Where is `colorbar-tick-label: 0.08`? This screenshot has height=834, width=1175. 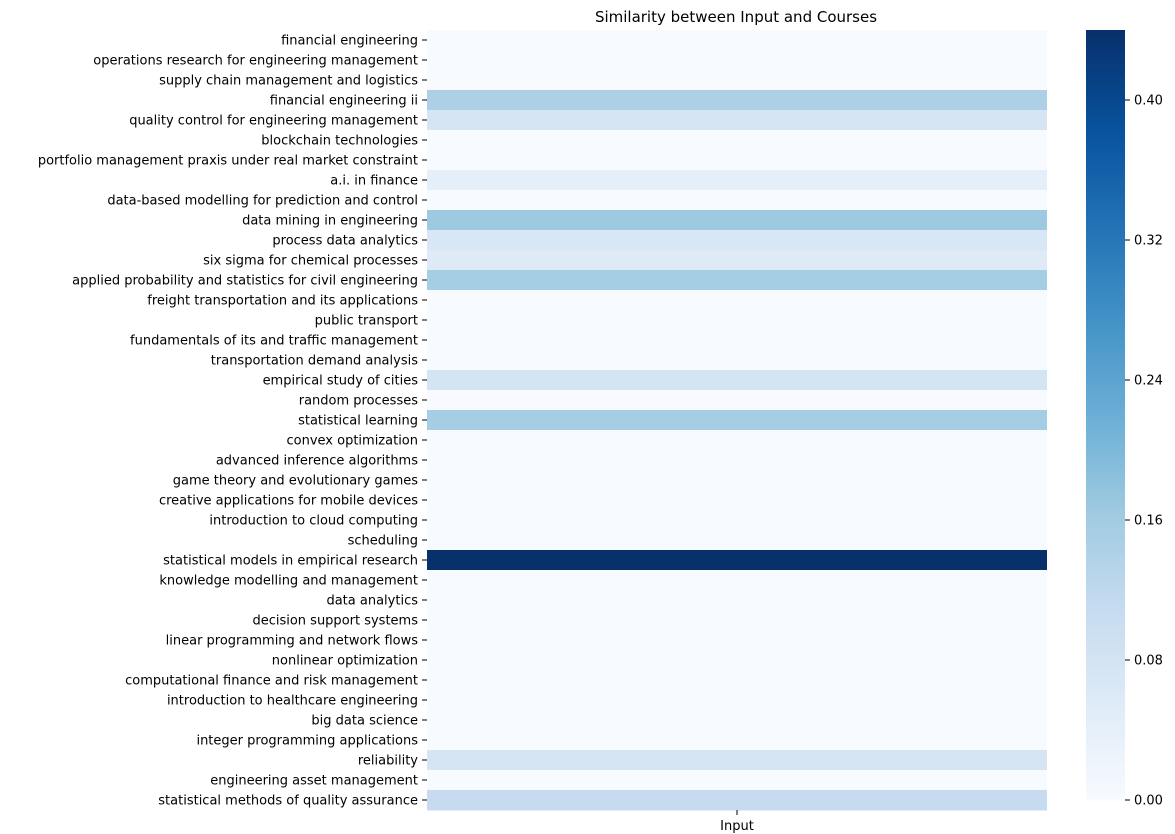
colorbar-tick-label: 0.08 is located at coordinates (1148, 661).